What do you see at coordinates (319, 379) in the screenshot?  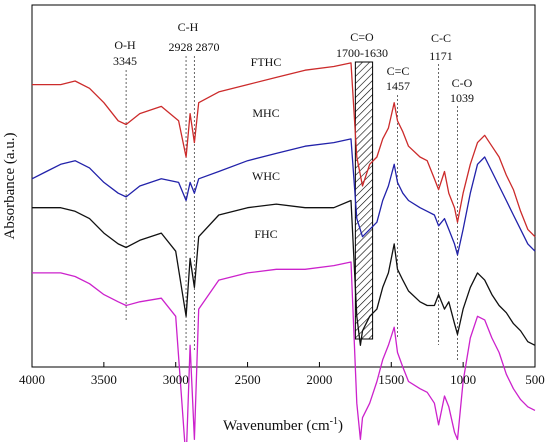 I see `x-tick-label: 2000` at bounding box center [319, 379].